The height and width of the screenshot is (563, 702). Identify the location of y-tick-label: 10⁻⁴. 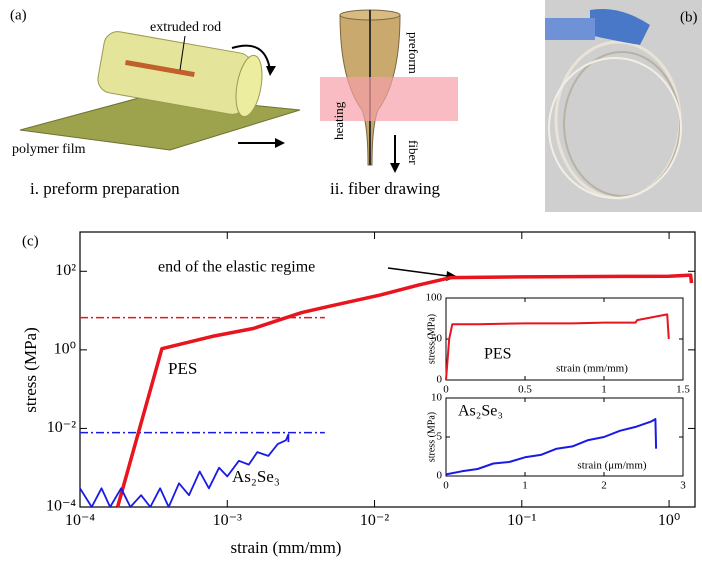
(61, 506).